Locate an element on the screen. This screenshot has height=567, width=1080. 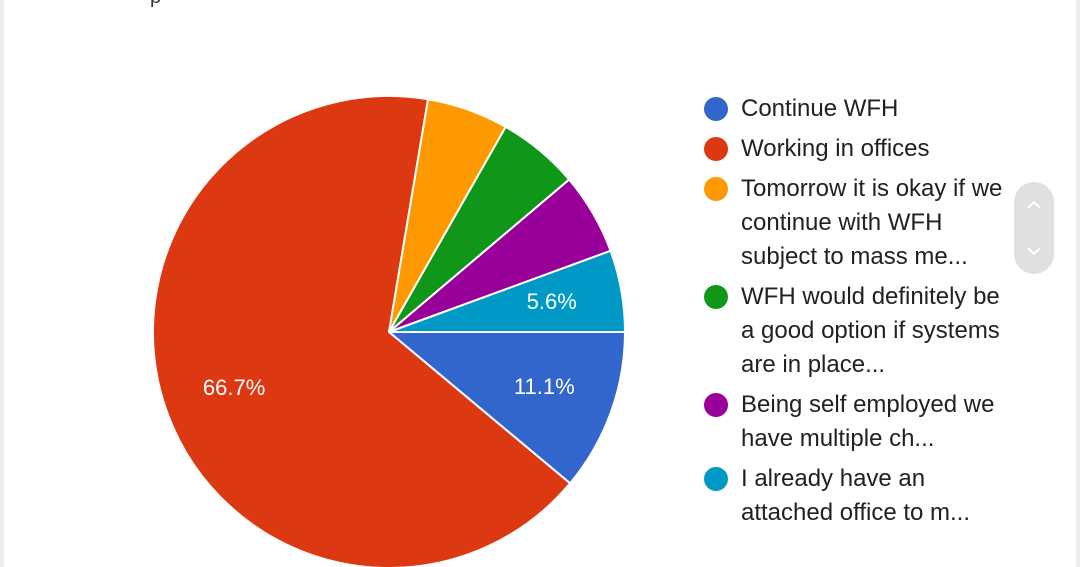
clipped-header-text: p is located at coordinates (155, 4).